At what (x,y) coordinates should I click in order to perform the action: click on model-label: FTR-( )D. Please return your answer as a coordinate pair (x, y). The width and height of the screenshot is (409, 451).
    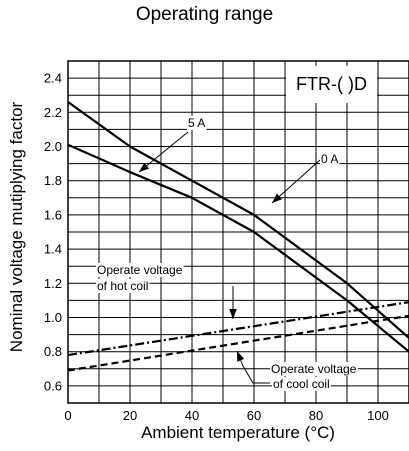
    Looking at the image, I should click on (331, 84).